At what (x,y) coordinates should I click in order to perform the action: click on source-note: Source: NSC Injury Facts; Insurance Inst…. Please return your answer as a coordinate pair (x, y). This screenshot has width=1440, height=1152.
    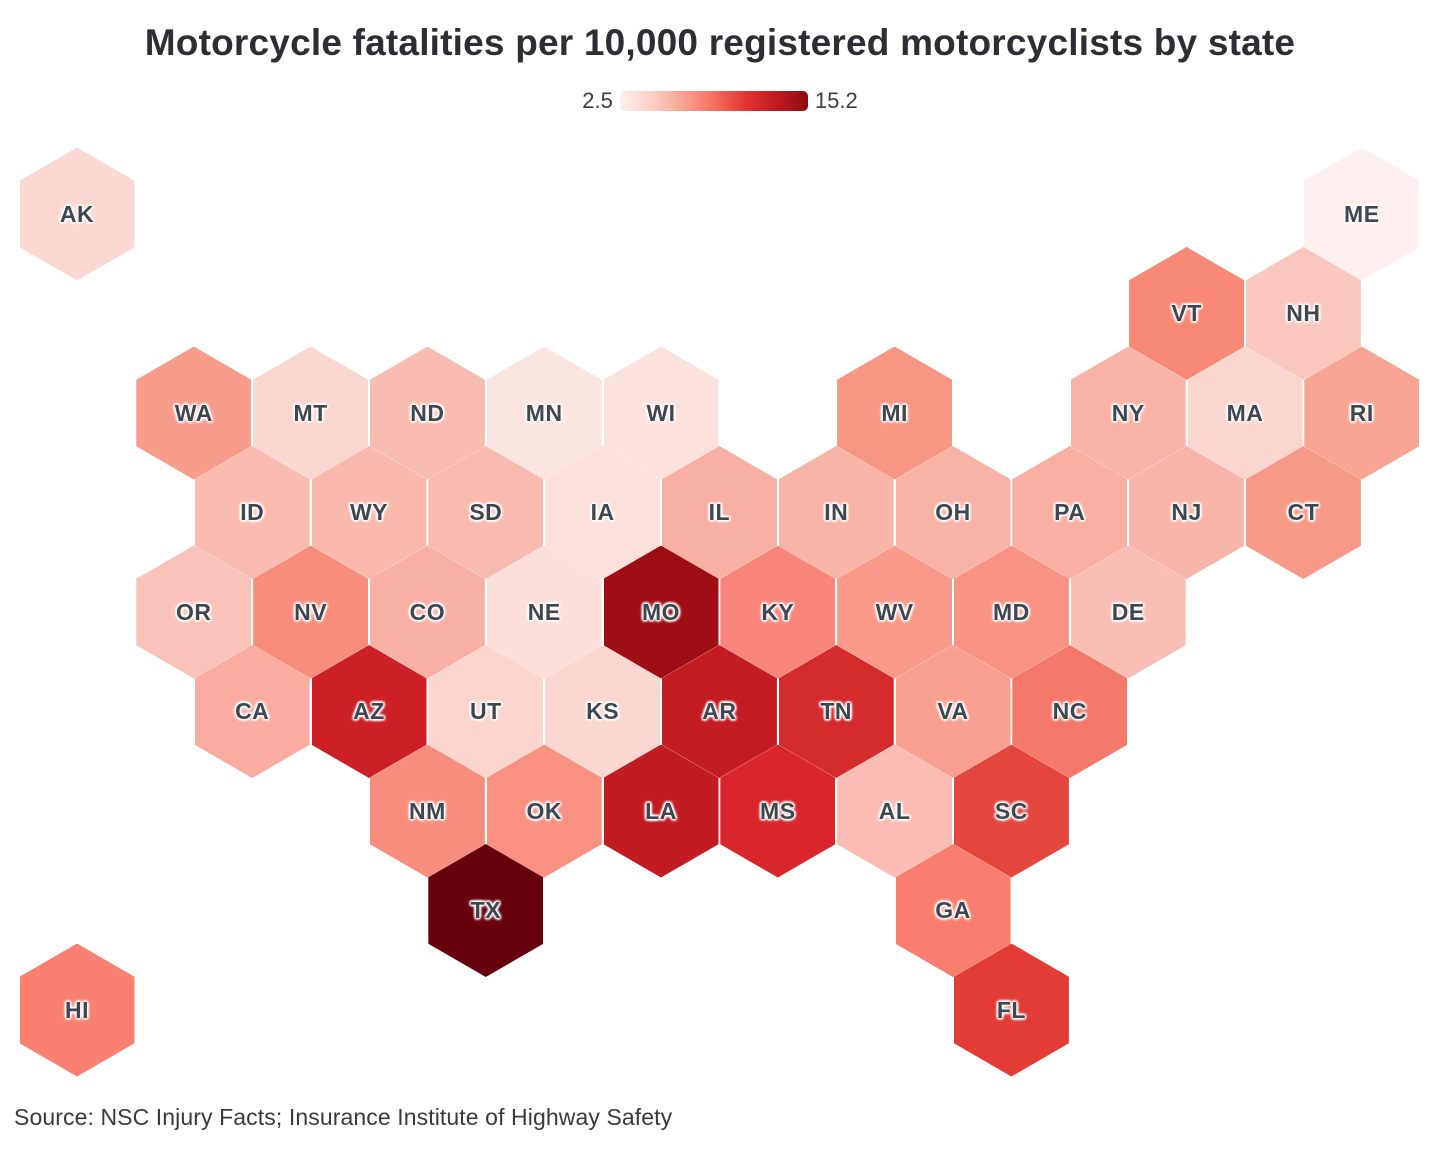
    Looking at the image, I should click on (343, 1117).